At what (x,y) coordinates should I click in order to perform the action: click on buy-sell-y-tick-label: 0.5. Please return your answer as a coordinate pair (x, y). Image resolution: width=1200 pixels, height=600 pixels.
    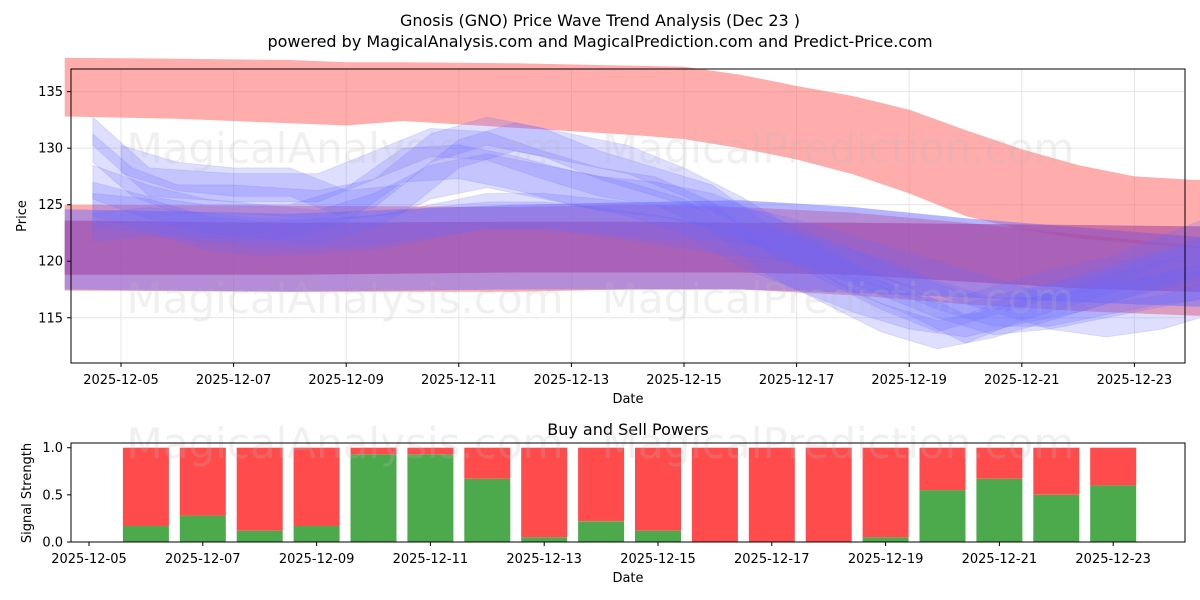
    Looking at the image, I should click on (52, 495).